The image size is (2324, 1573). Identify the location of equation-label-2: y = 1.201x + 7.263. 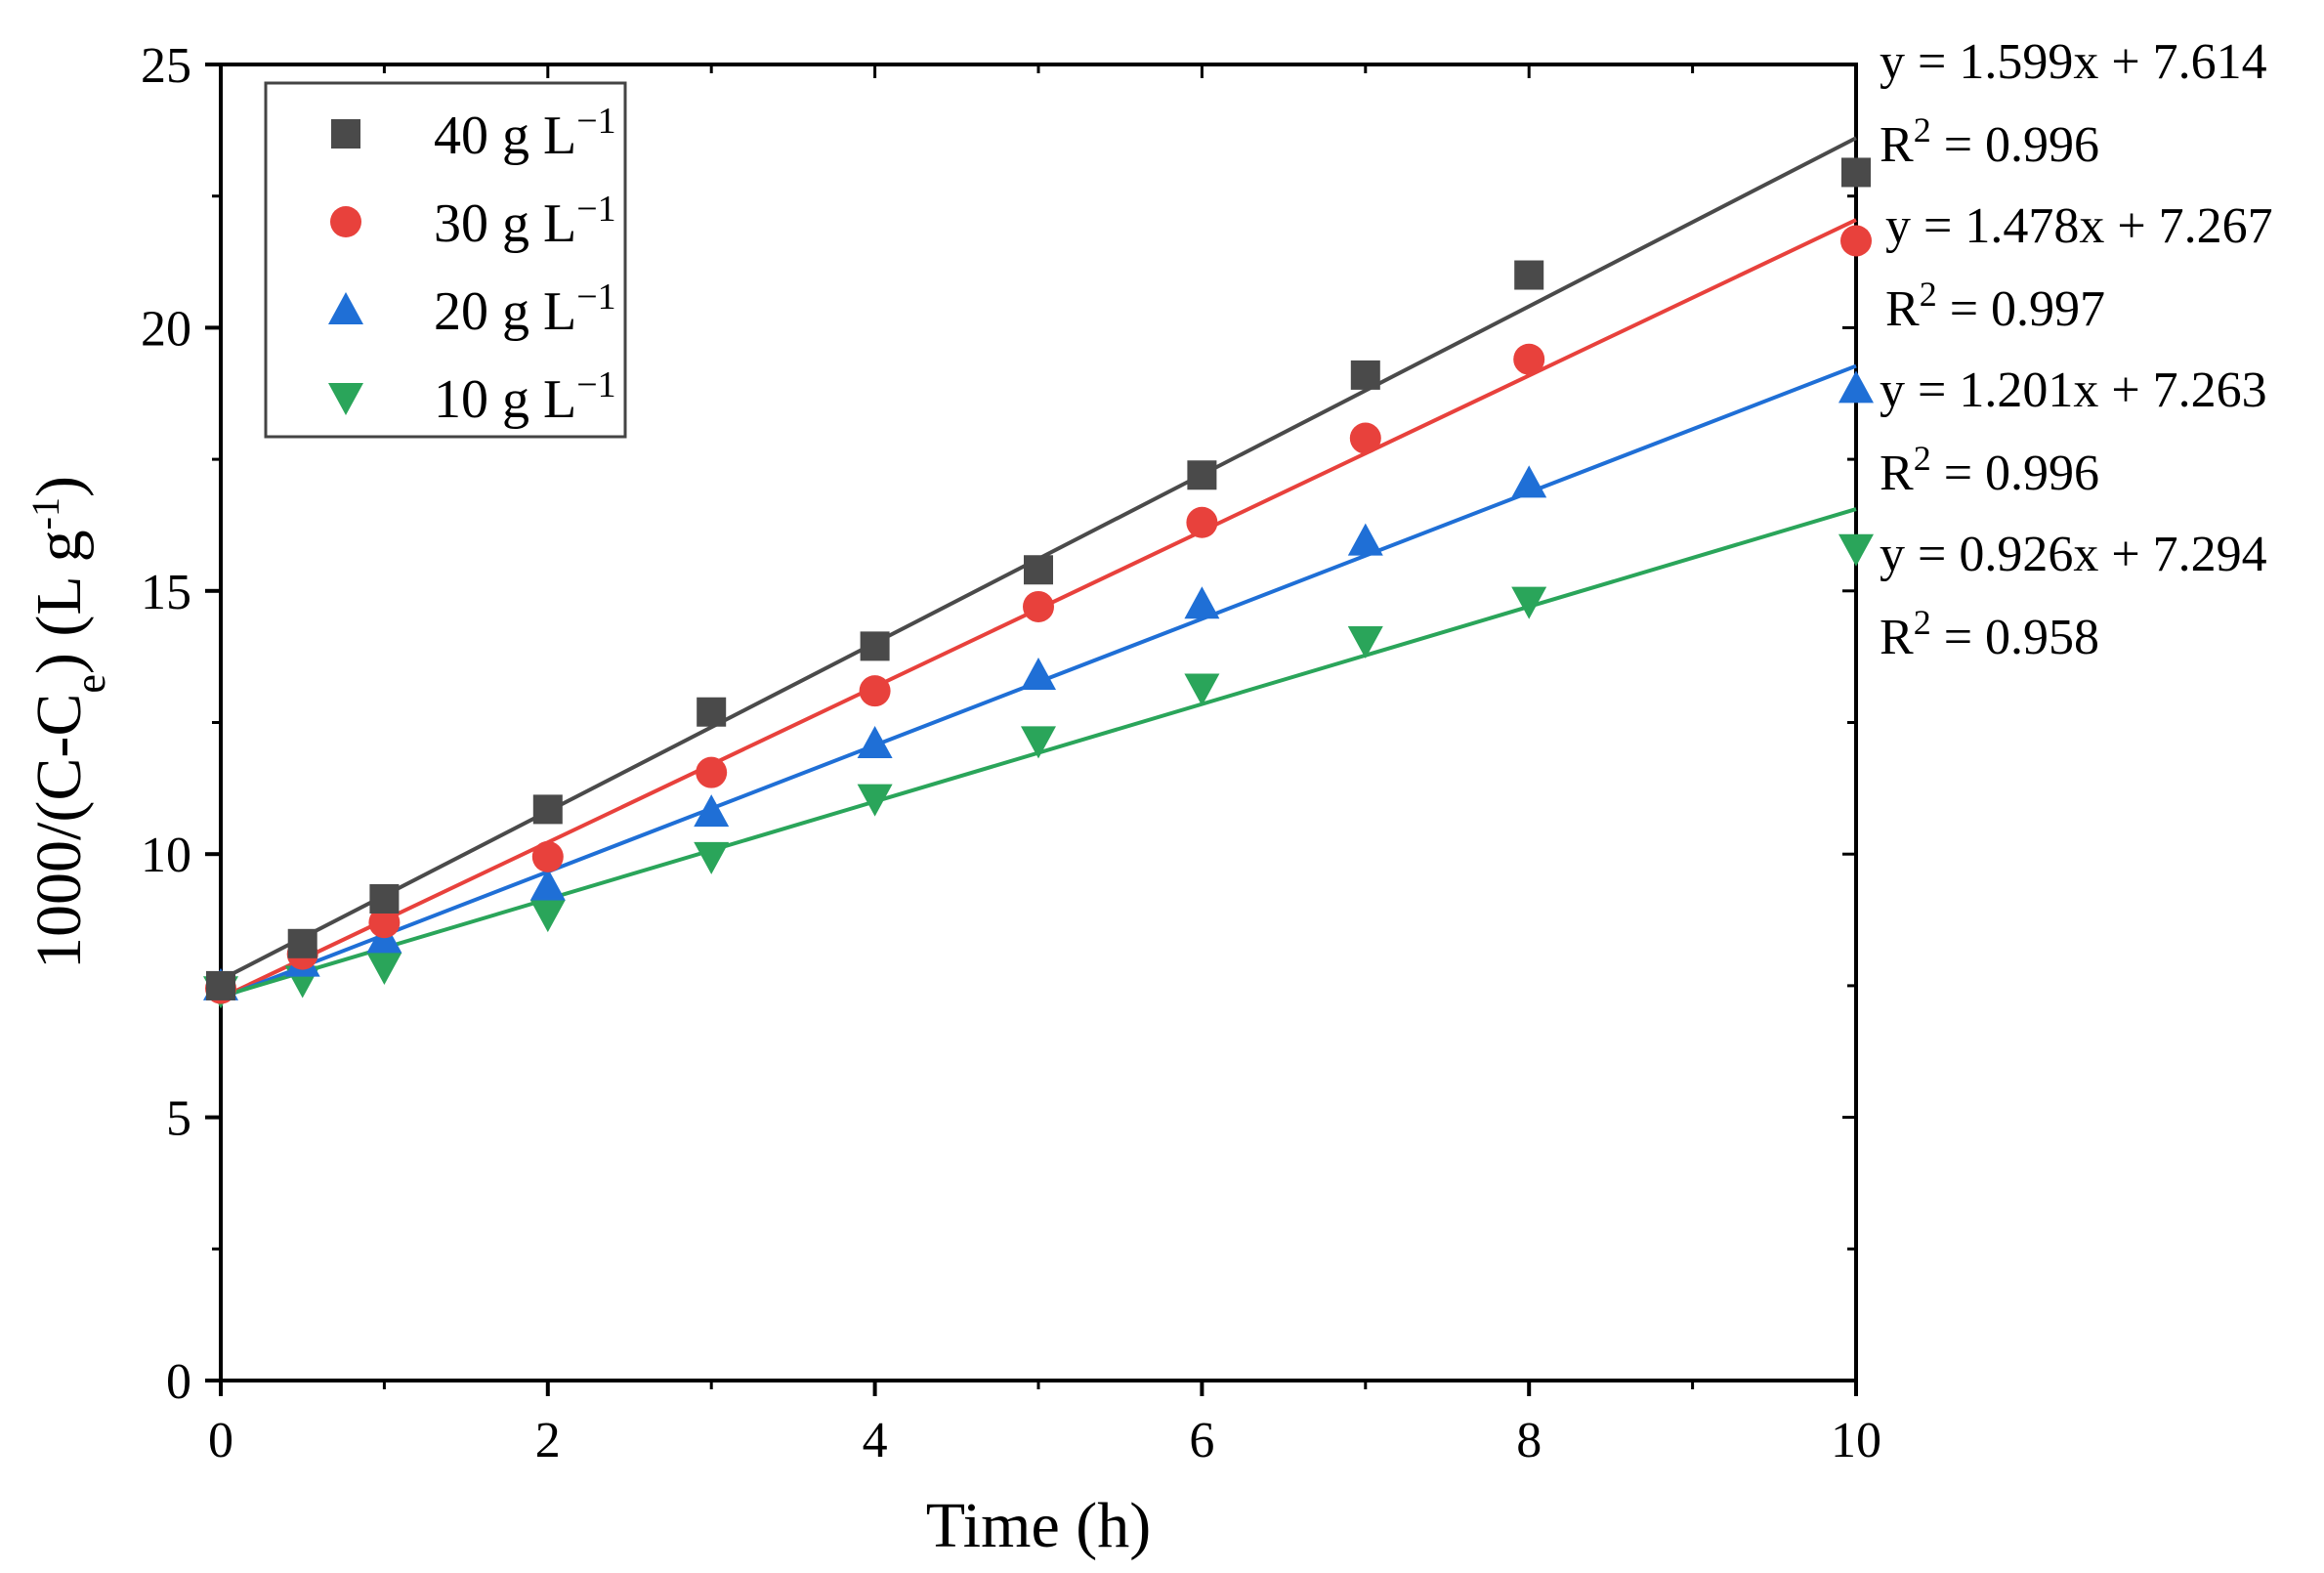
(2073, 390).